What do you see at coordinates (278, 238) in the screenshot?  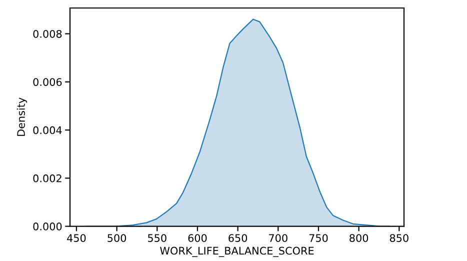 I see `x-tick-label: 700` at bounding box center [278, 238].